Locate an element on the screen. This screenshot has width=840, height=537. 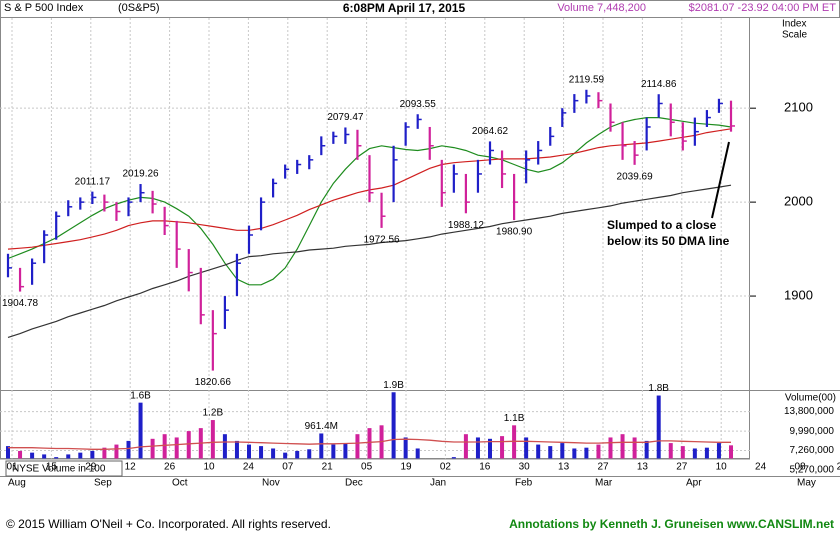
low-label: 2039.69 is located at coordinates (635, 176).